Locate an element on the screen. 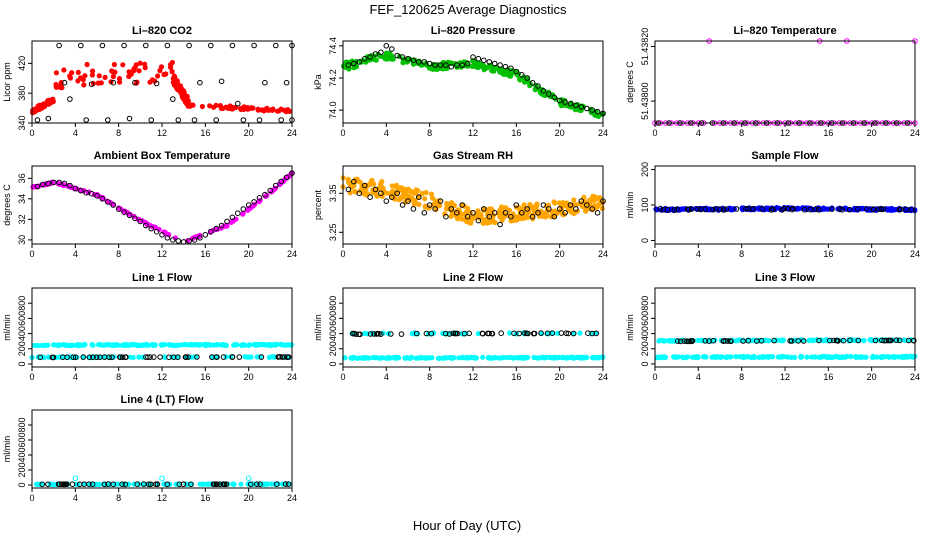 Image resolution: width=936 pixels, height=540 pixels. x-axis-label: Hour of Day (UTC) is located at coordinates (467, 525).